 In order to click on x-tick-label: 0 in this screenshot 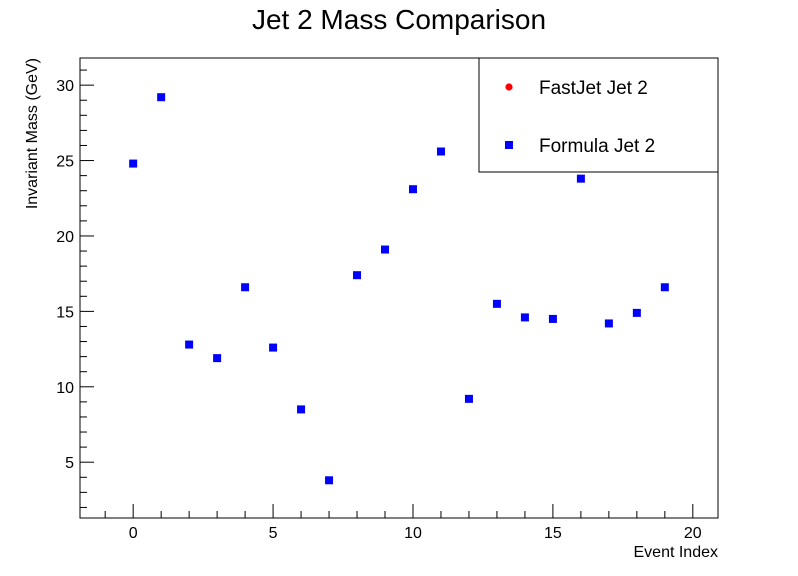, I will do `click(133, 533)`.